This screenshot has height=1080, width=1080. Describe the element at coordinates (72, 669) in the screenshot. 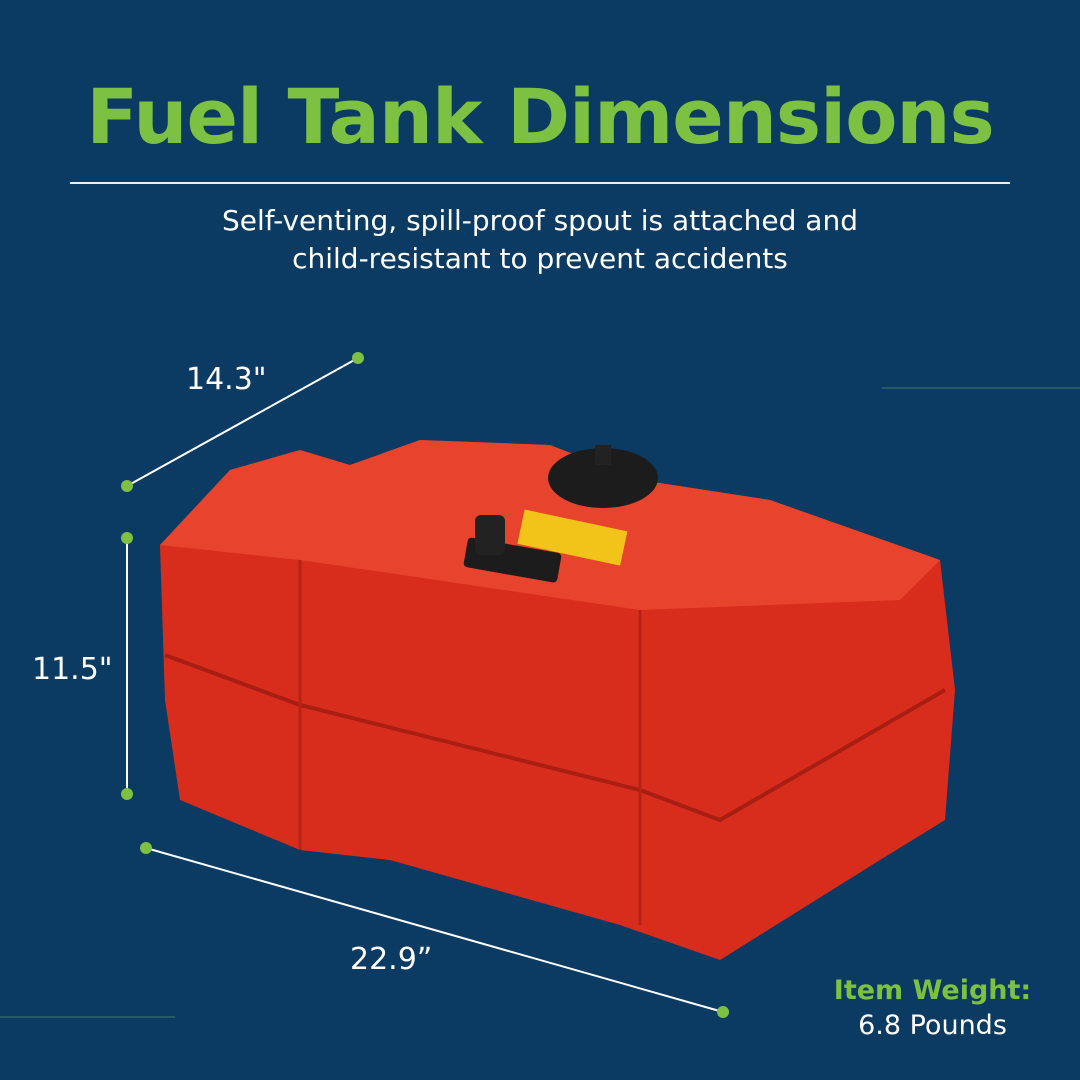

I see `height-dimension: 11.5"` at that location.